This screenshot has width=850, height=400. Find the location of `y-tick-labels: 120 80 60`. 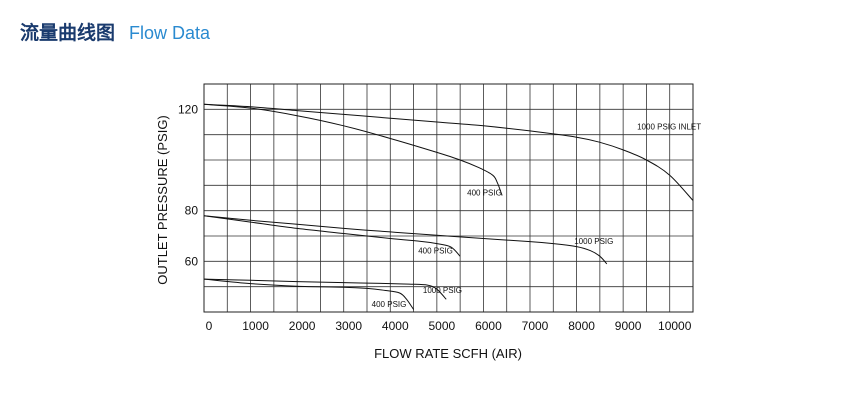

y-tick-labels: 120 80 60 is located at coordinates (188, 185).